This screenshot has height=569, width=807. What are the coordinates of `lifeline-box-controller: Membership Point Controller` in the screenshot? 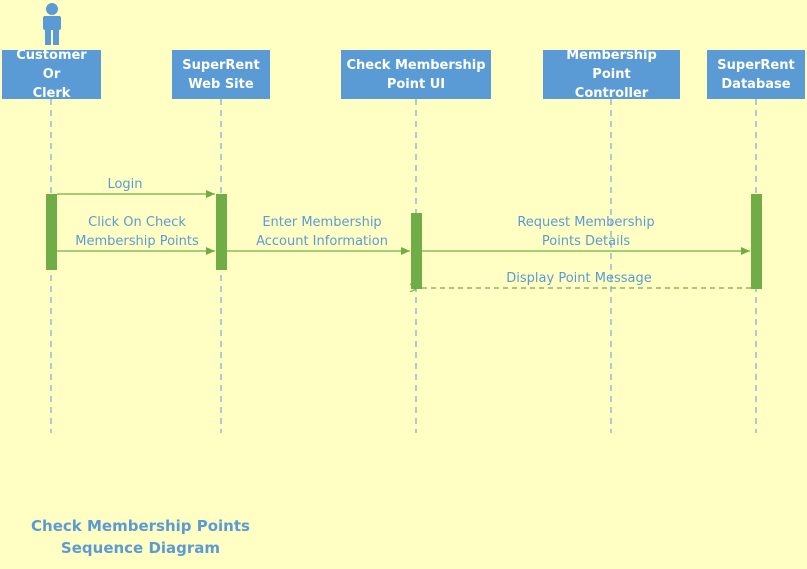 It's located at (611, 74).